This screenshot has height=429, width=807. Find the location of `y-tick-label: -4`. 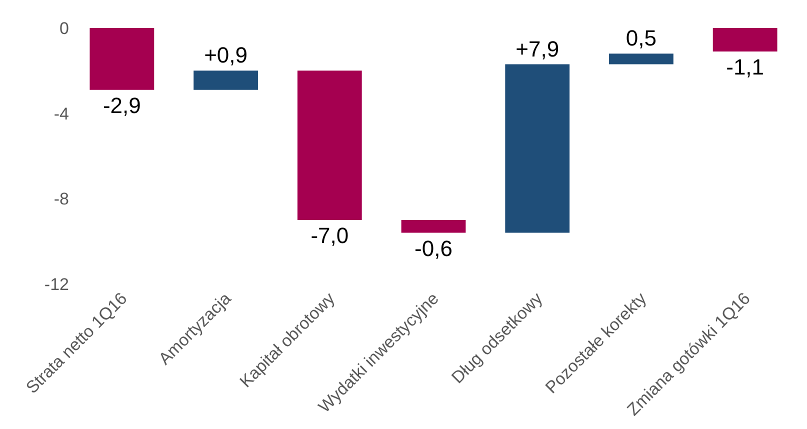

y-tick-label: -4 is located at coordinates (61, 114).